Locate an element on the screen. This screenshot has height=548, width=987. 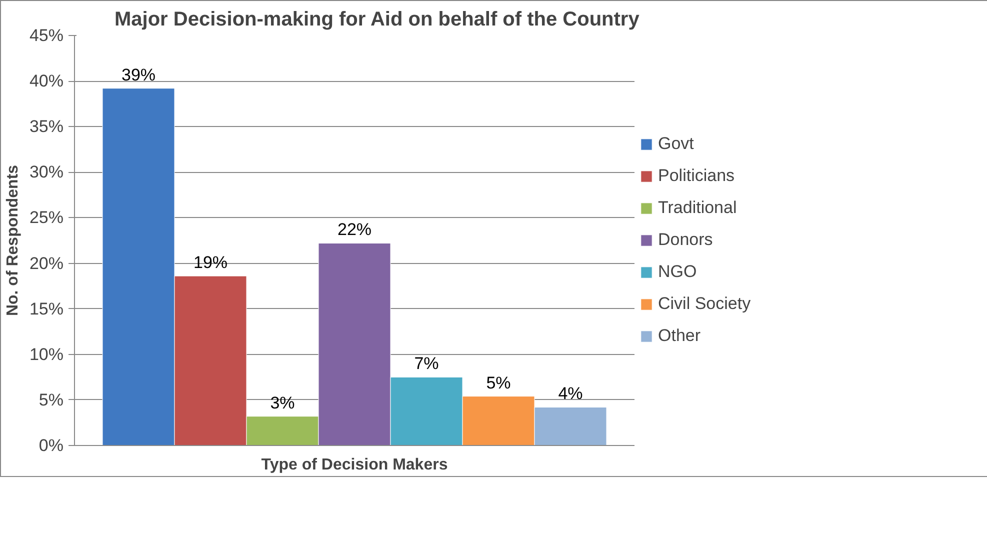
legend-label: Other is located at coordinates (679, 336).